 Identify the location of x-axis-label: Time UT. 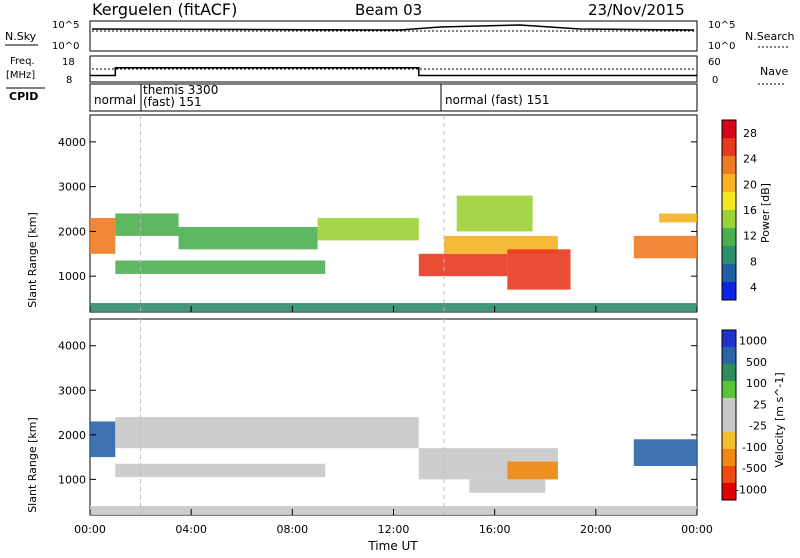
(392, 546).